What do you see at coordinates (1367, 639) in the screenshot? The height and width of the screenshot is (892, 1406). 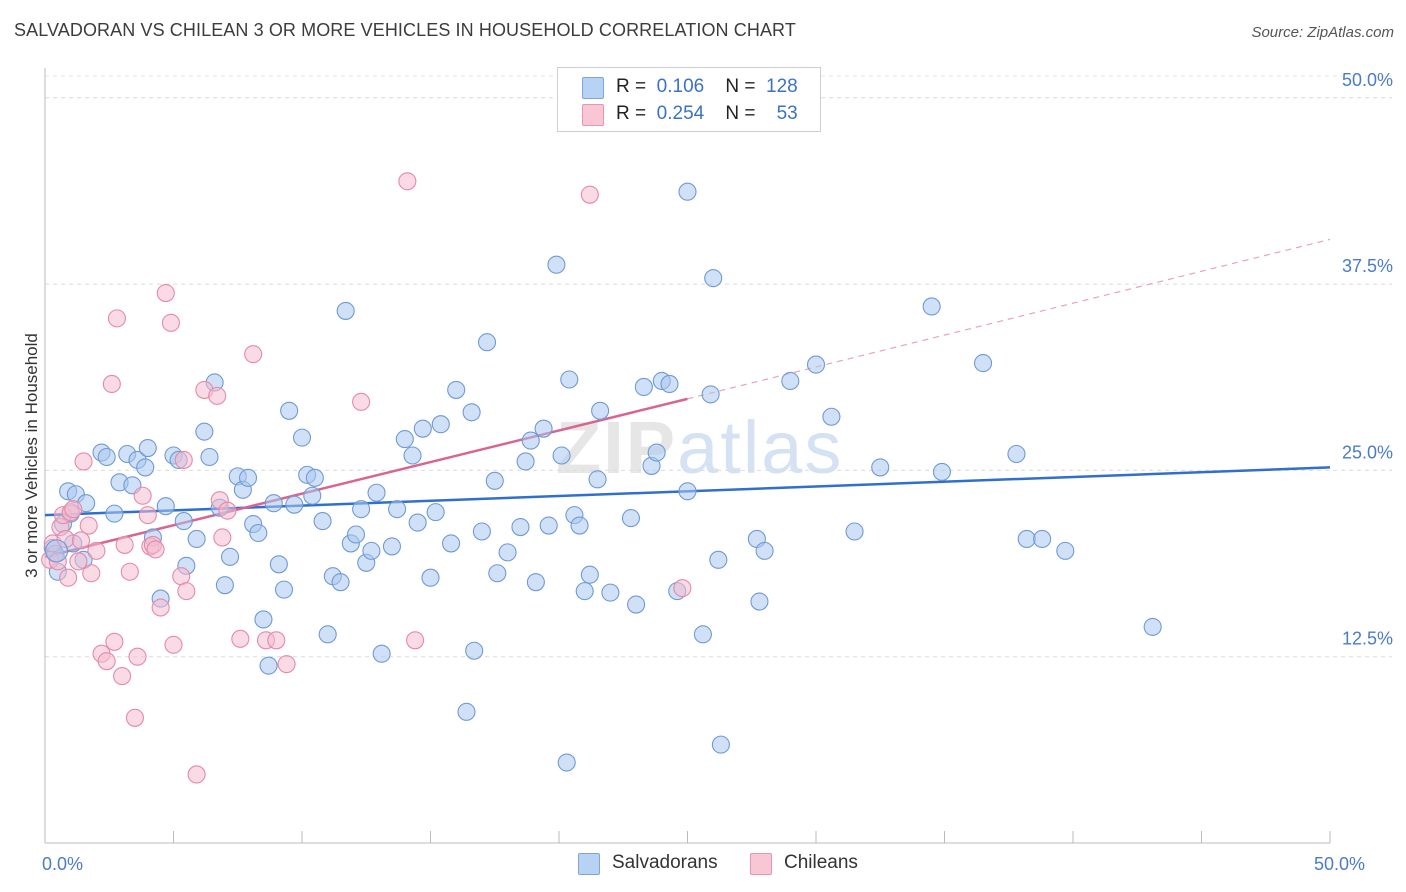 I see `y-tick-label: 12.5%` at bounding box center [1367, 639].